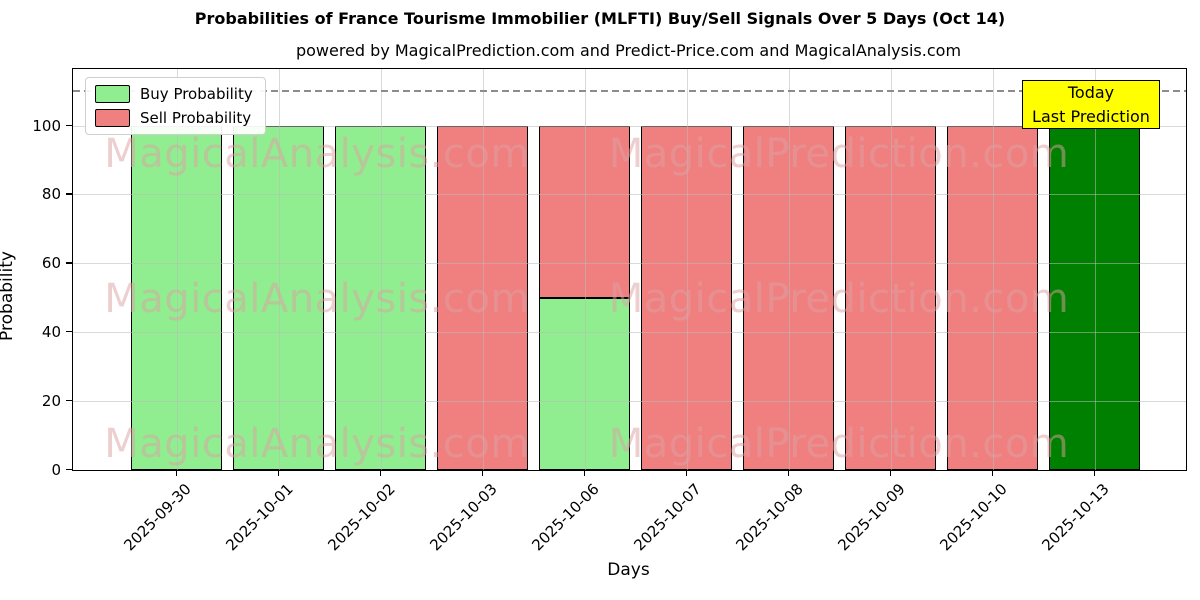 This screenshot has width=1200, height=600. What do you see at coordinates (196, 94) in the screenshot?
I see `legend-label: Buy Probability` at bounding box center [196, 94].